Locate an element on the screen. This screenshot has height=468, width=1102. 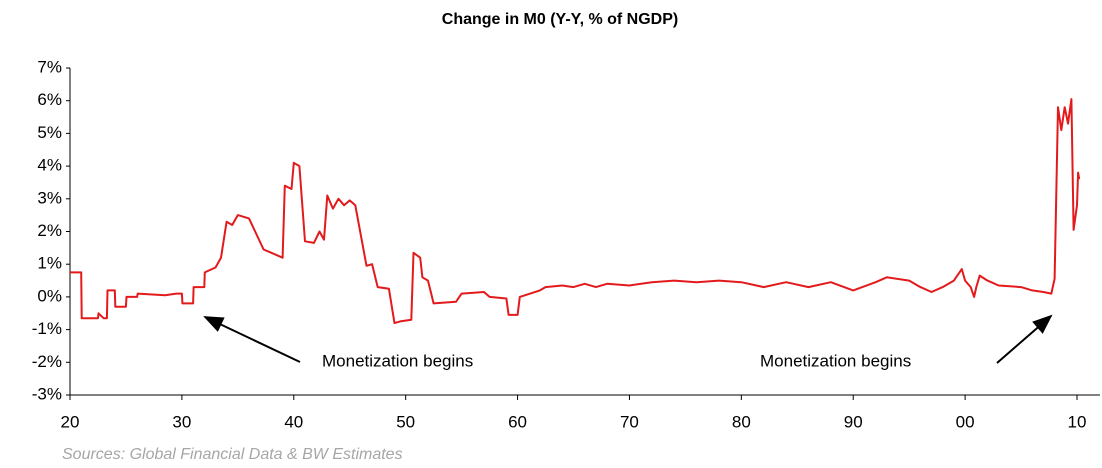
y-tick-label: -3% is located at coordinates (47, 393).